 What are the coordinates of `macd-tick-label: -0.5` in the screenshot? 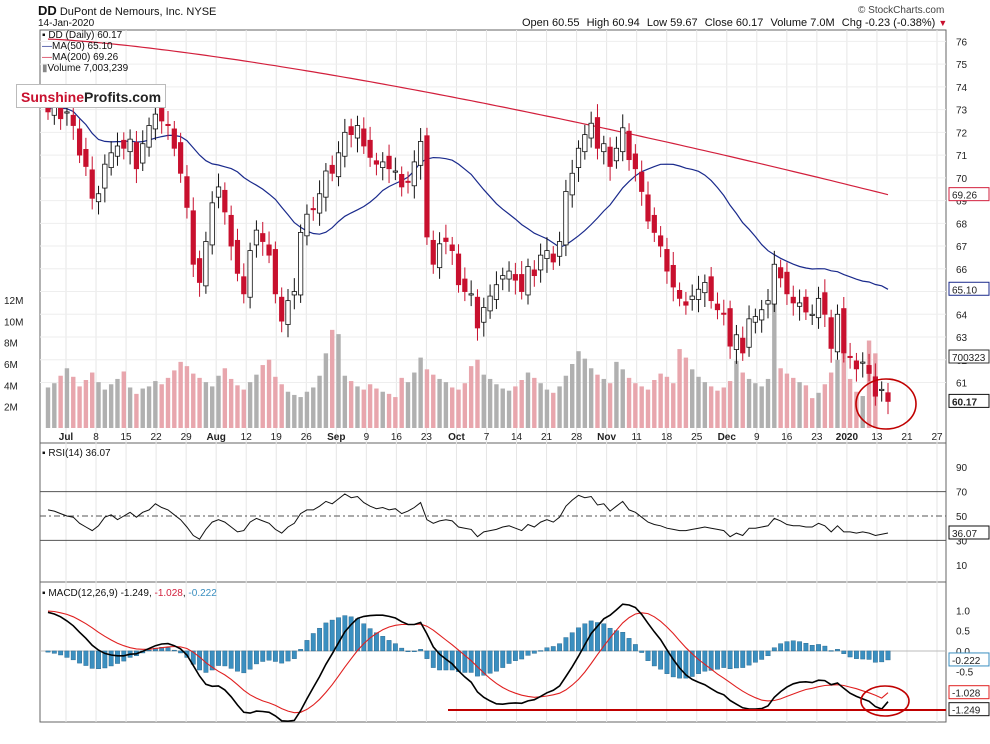 It's located at (965, 672).